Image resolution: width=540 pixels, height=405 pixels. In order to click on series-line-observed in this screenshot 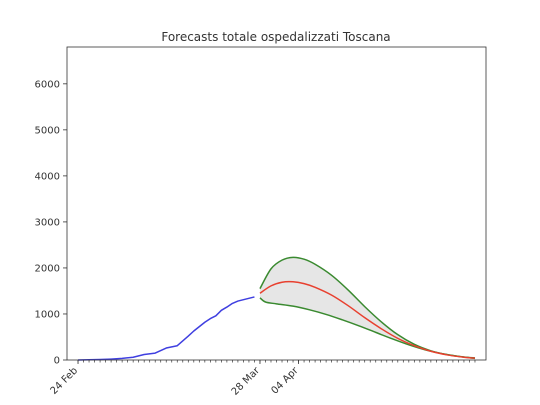, I will do `click(166, 328)`.